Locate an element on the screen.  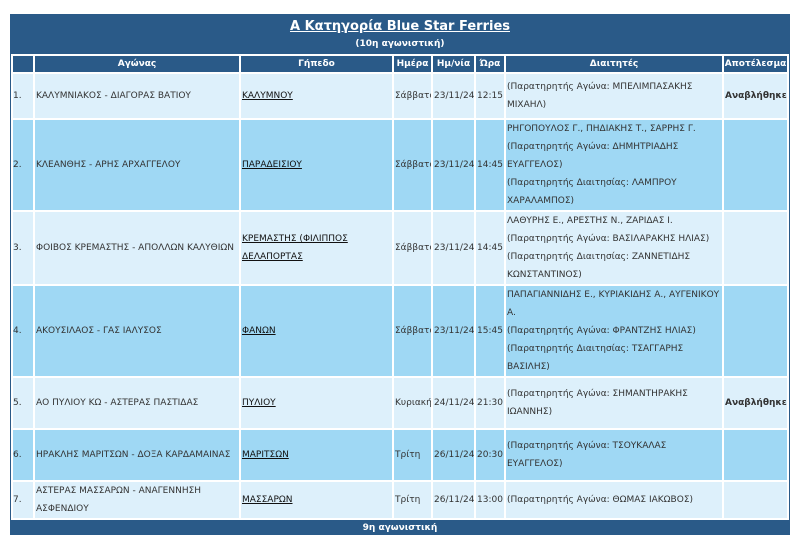
match-date: 24/11/24 is located at coordinates (453, 403).